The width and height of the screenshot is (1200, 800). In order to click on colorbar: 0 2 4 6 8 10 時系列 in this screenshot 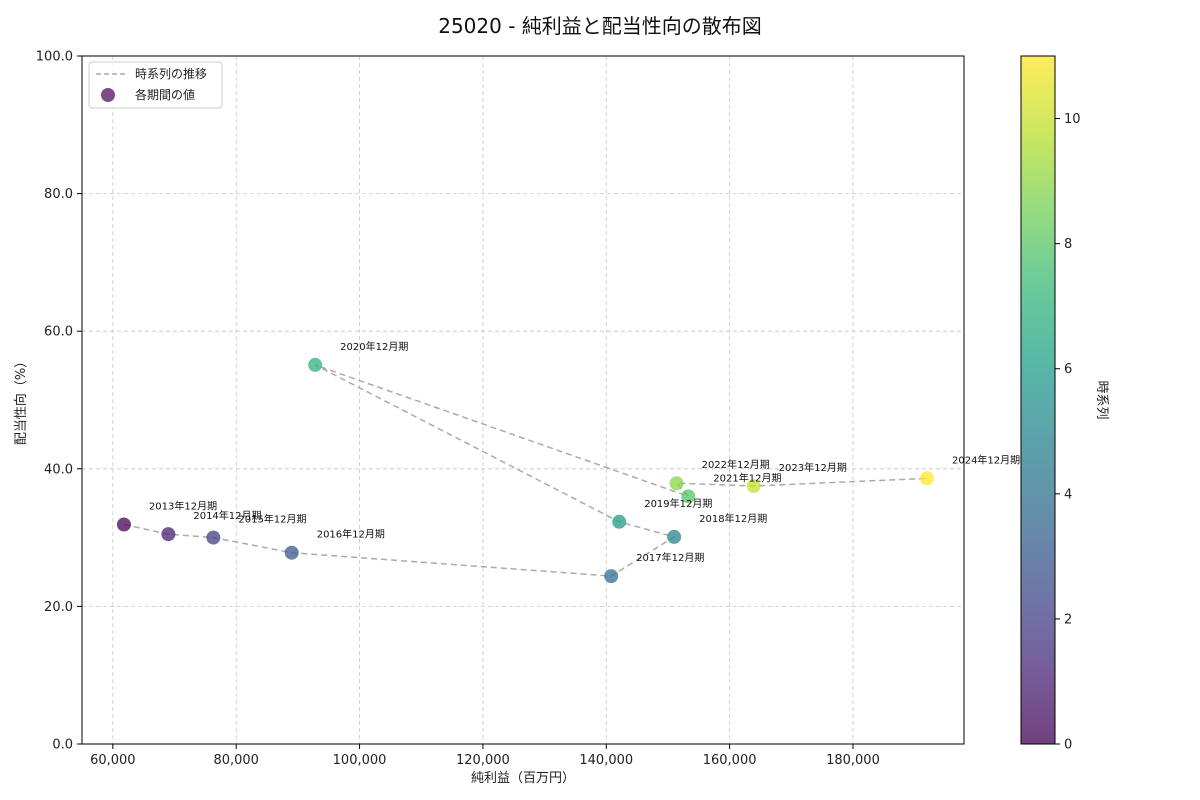, I will do `click(1064, 404)`.